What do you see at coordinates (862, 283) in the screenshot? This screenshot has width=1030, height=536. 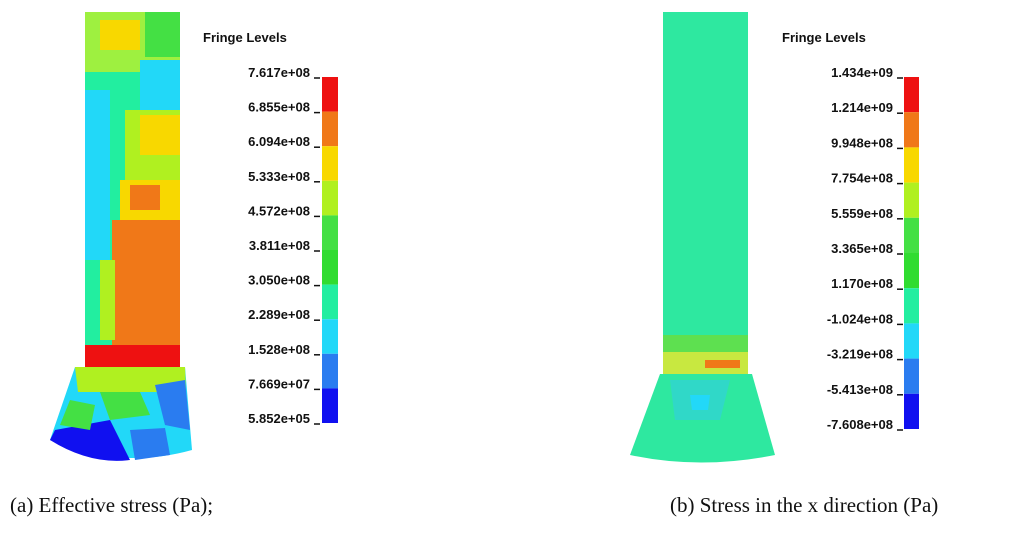 I see `level-label: 1.170e+08` at bounding box center [862, 283].